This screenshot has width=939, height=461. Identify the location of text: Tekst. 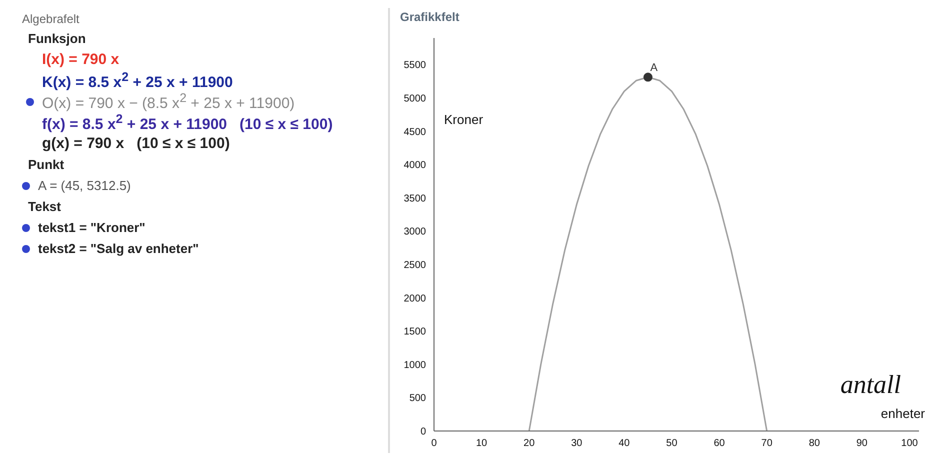
(44, 206).